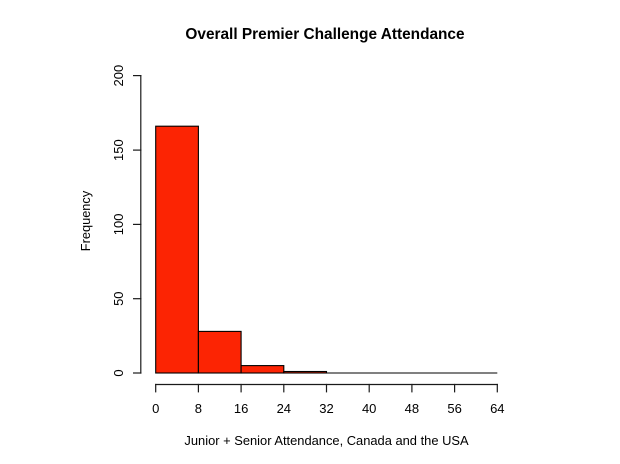  Describe the element at coordinates (118, 298) in the screenshot. I see `svg-text: 50` at that location.